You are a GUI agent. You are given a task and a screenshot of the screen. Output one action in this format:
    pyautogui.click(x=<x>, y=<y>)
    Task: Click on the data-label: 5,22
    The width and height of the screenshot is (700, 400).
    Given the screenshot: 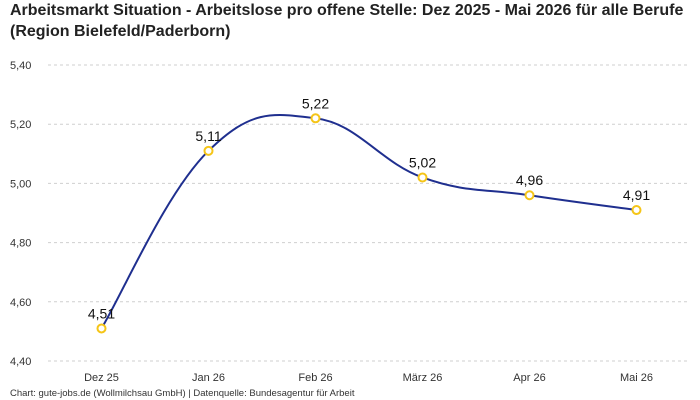 What is the action you would take?
    pyautogui.click(x=315, y=103)
    